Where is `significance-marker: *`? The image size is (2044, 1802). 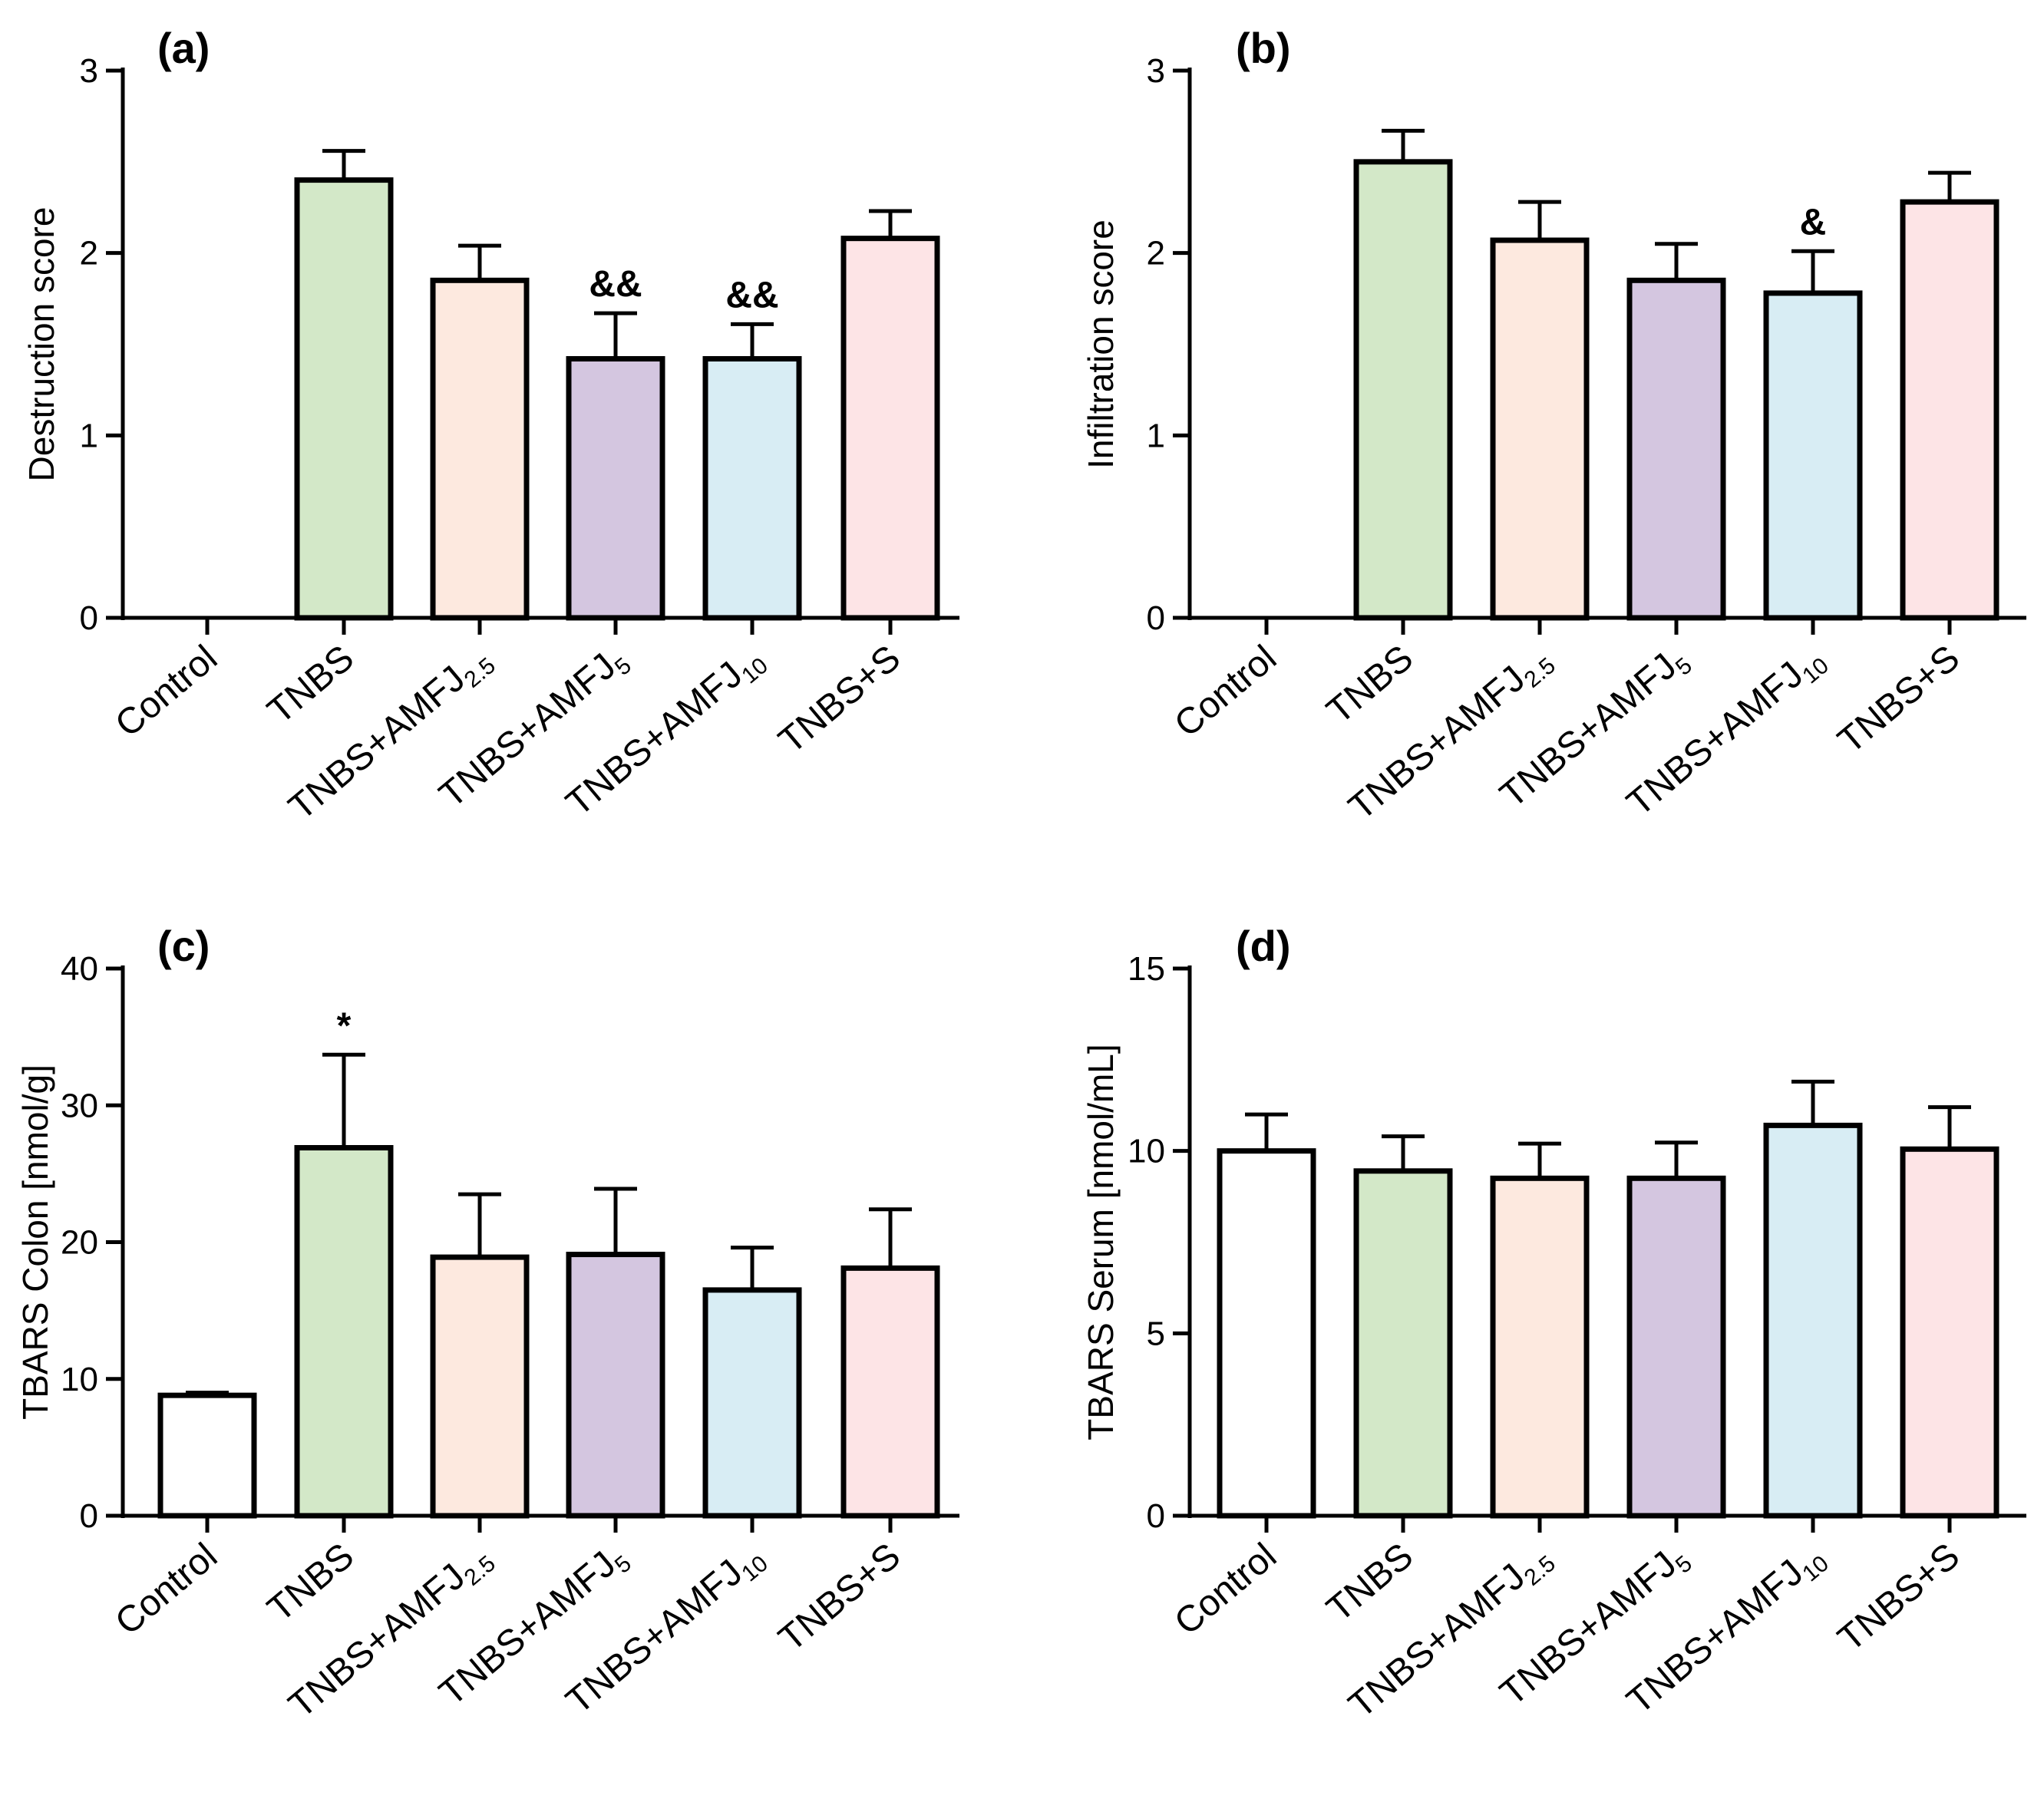 significance-marker: * is located at coordinates (344, 1025).